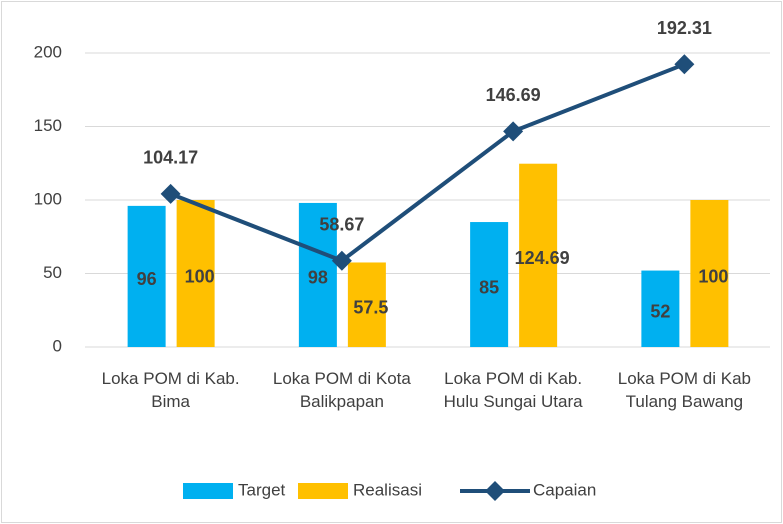 The width and height of the screenshot is (783, 524). I want to click on y-tick-label: 200, so click(48, 51).